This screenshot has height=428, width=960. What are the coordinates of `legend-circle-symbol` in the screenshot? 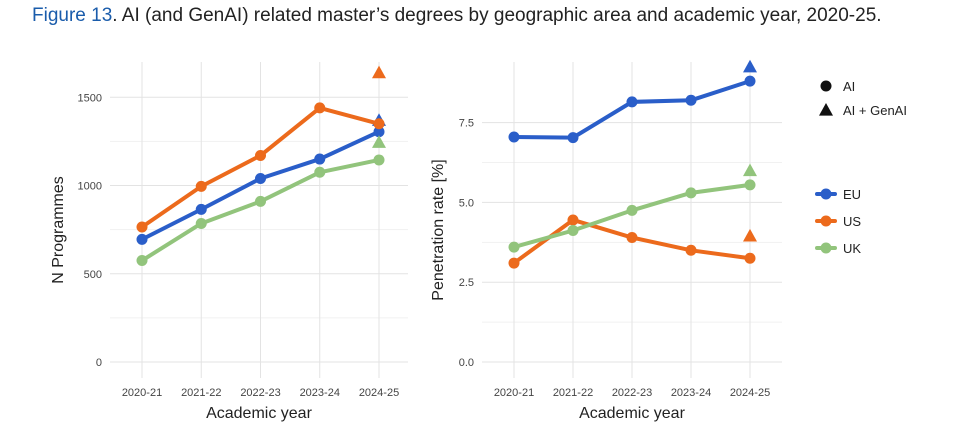 It's located at (826, 86).